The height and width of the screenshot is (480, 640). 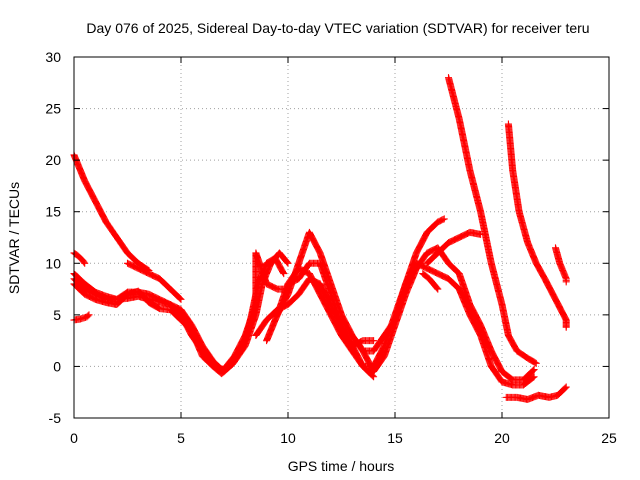 What do you see at coordinates (55, 418) in the screenshot?
I see `y-tick-label: -5` at bounding box center [55, 418].